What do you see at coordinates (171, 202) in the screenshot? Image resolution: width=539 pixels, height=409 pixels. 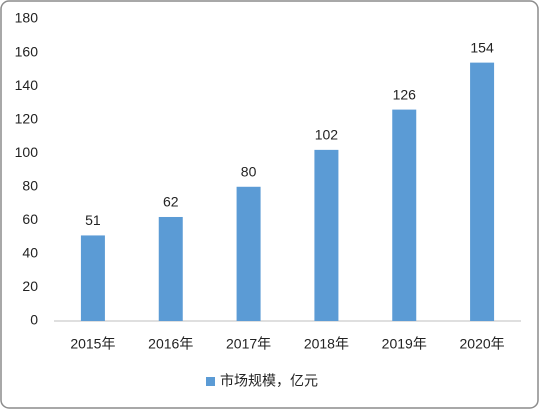 I see `data-label: 62` at bounding box center [171, 202].